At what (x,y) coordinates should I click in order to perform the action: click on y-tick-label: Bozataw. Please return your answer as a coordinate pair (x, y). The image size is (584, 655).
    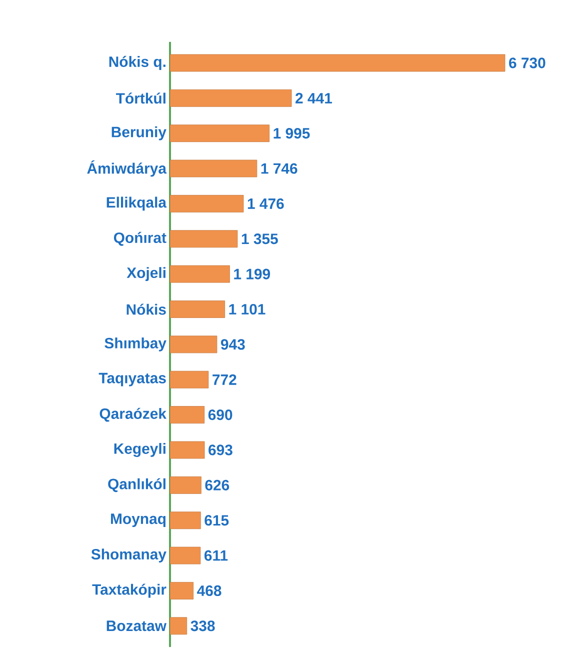
    Looking at the image, I should click on (136, 626).